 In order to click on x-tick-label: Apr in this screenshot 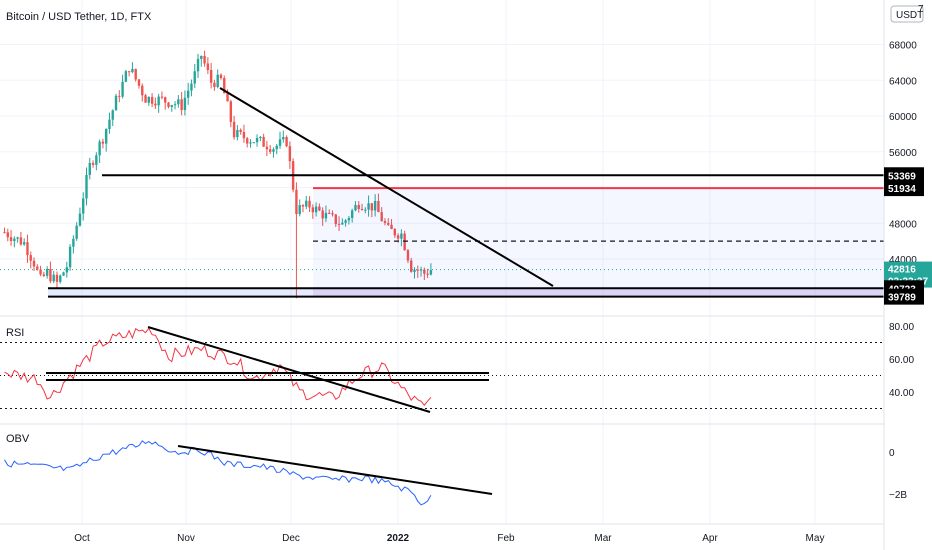, I will do `click(710, 538)`.